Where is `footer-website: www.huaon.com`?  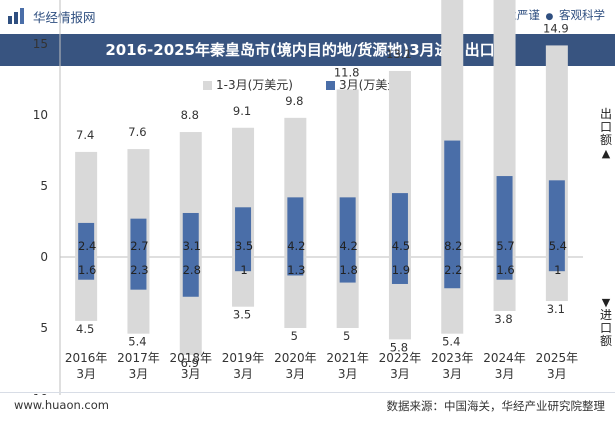
footer-website: www.huaon.com is located at coordinates (61, 405).